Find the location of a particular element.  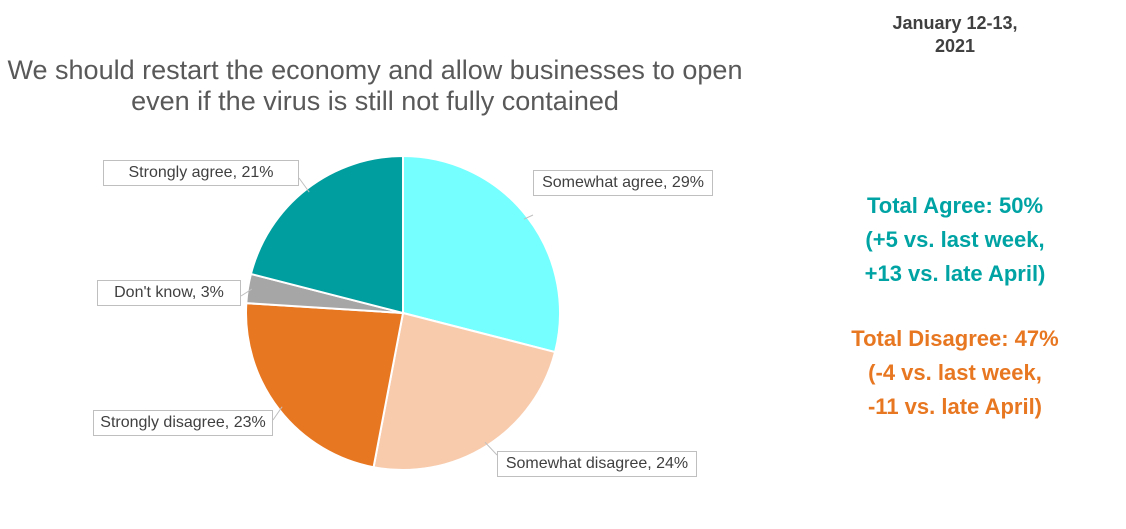

data-label: Somewhat disagree, 24% is located at coordinates (597, 464).